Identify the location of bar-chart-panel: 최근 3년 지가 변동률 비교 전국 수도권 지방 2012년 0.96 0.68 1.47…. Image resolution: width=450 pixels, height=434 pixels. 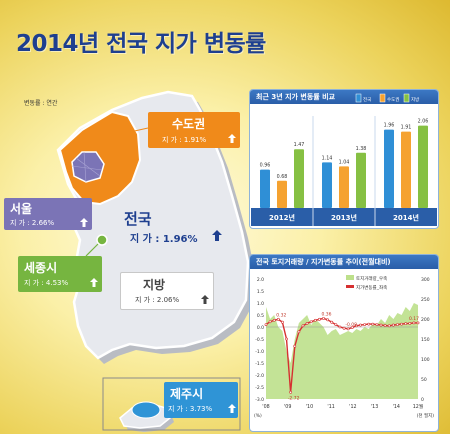
(344, 159).